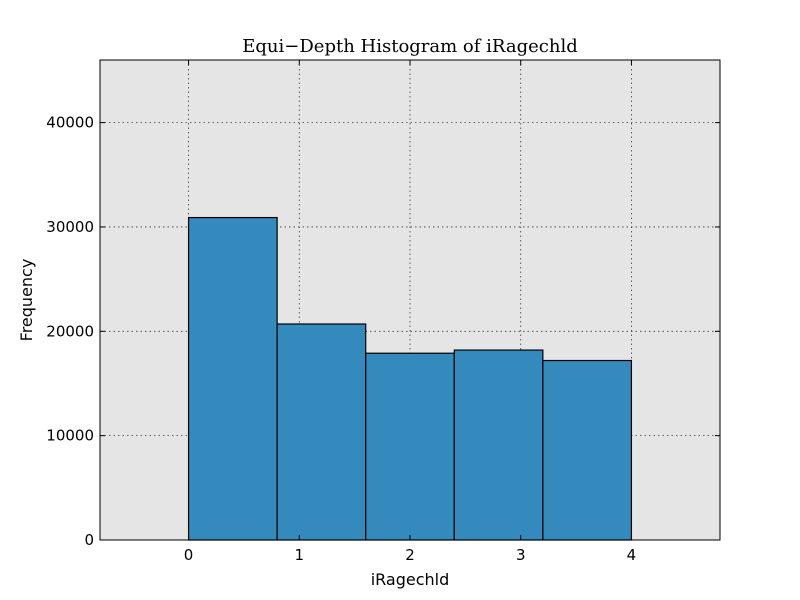 The image size is (800, 600). What do you see at coordinates (70, 331) in the screenshot?
I see `y-tick-label: 20000` at bounding box center [70, 331].